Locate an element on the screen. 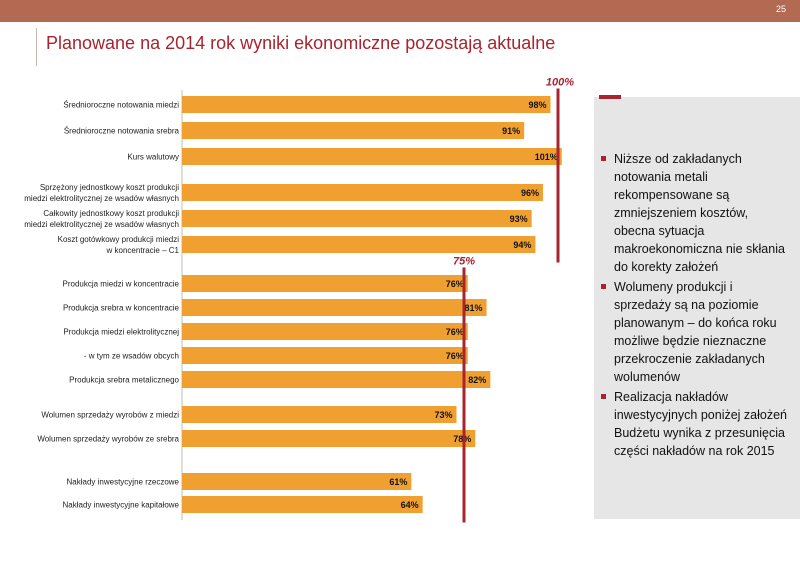  category-label: Produkcja miedzi elektrolitycznej is located at coordinates (121, 332).